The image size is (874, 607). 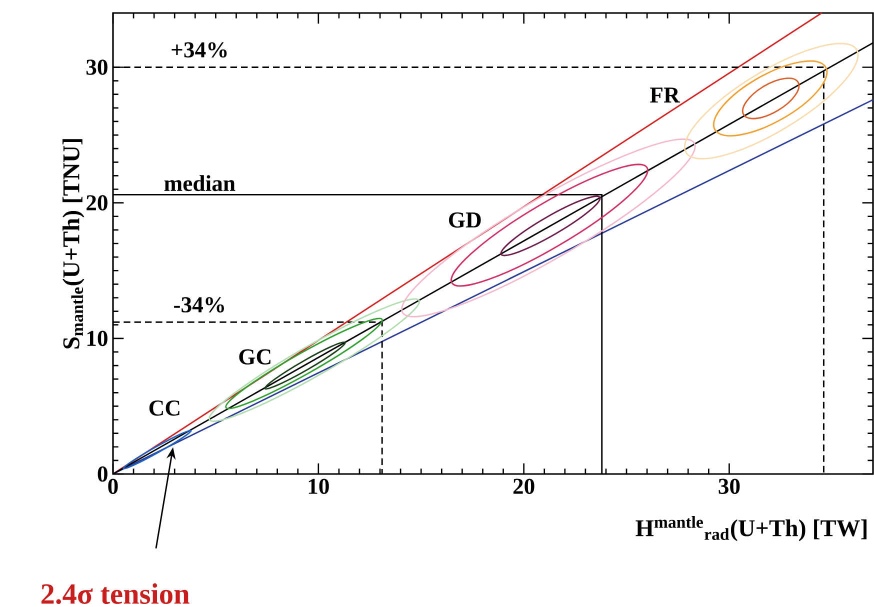 What do you see at coordinates (97, 338) in the screenshot?
I see `y-tick-label: 10` at bounding box center [97, 338].